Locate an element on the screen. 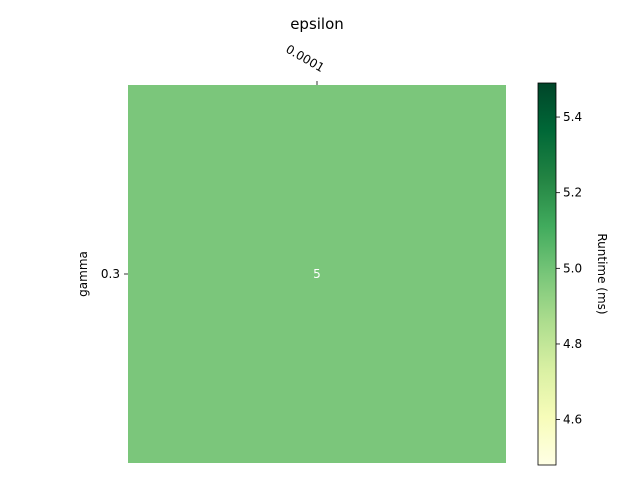 The image size is (640, 480). colorbar-ticks: 4.6 4.8 5.0 5.2 5.4 is located at coordinates (569, 268).